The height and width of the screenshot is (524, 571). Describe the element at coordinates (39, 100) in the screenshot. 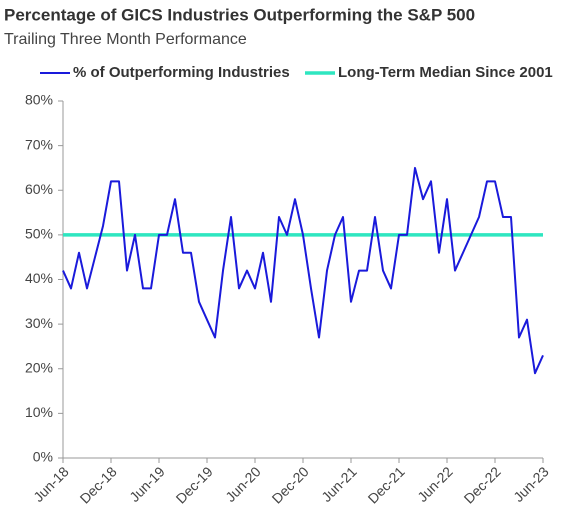

I see `y-tick-label: 80%` at that location.